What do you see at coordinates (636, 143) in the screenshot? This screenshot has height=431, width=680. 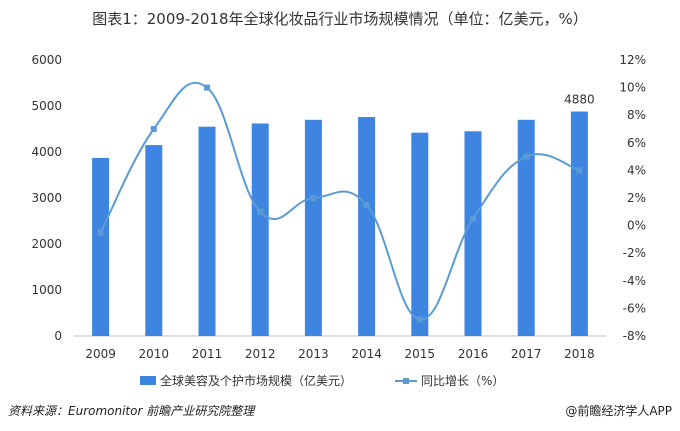 I see `y-right-tick-label: 6%` at bounding box center [636, 143].